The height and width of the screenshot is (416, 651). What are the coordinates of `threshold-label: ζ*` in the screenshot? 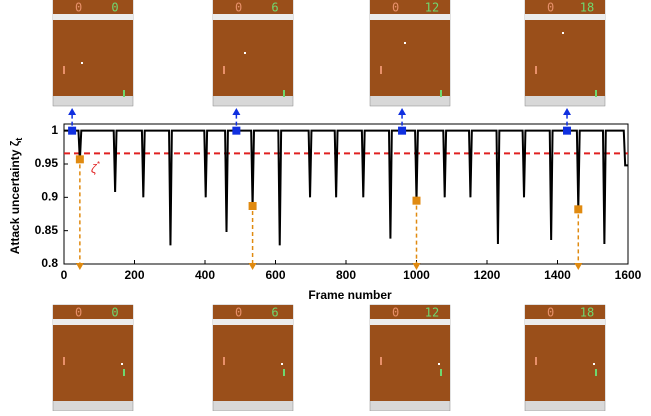 It's located at (96, 168).